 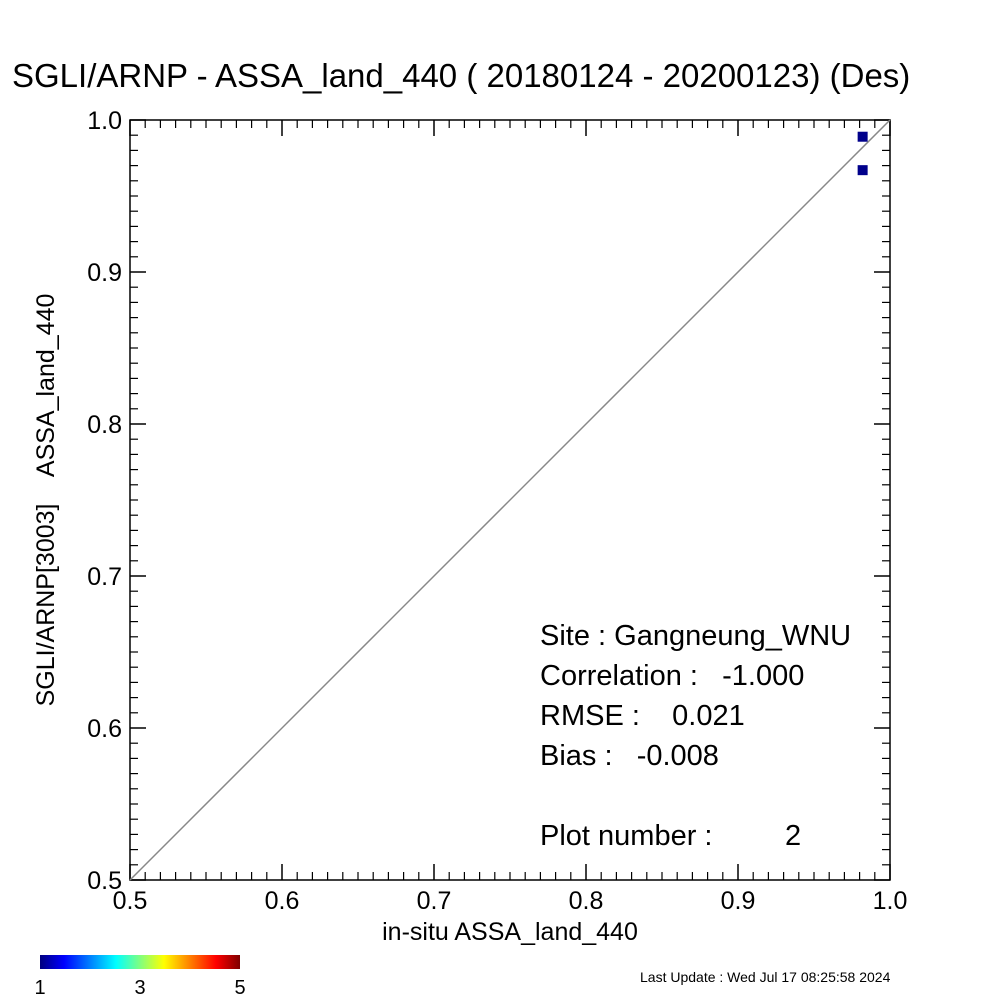 What do you see at coordinates (510, 932) in the screenshot?
I see `x-axis-label: in-situ ASSA_land_440` at bounding box center [510, 932].